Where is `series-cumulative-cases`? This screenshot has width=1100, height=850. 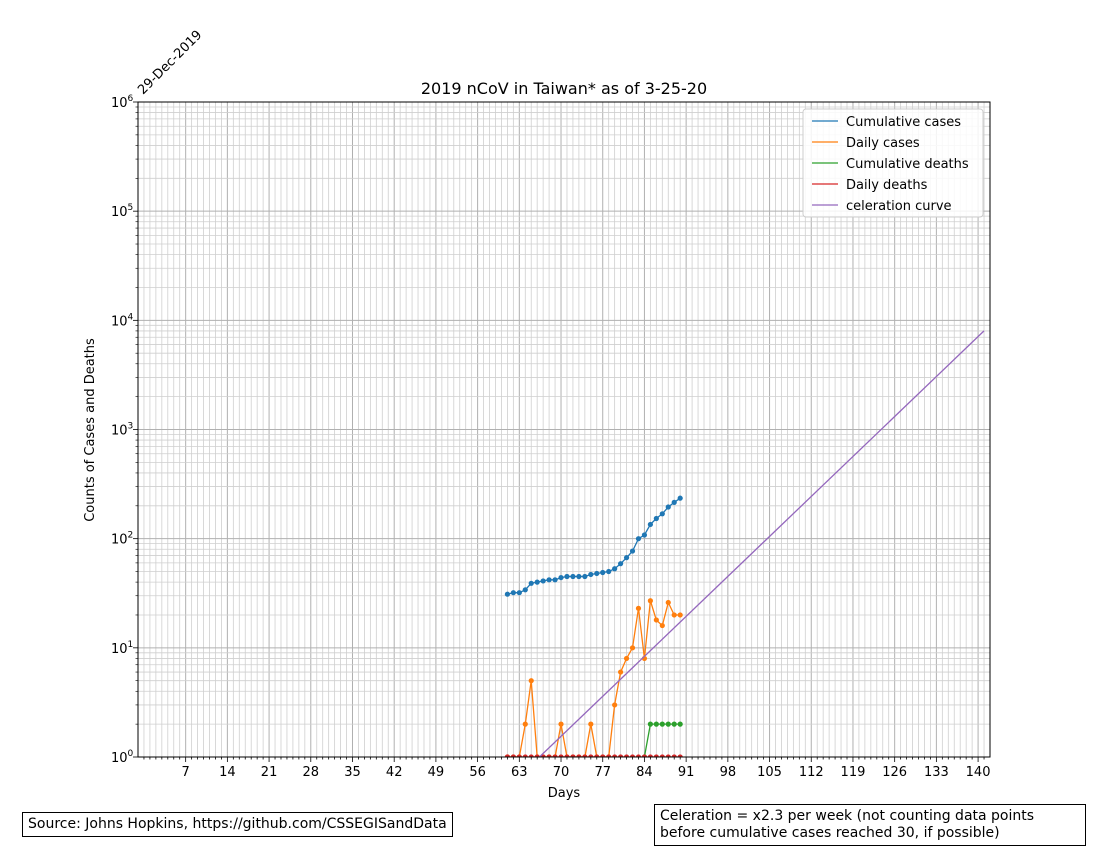 series-cumulative-cases is located at coordinates (593, 546).